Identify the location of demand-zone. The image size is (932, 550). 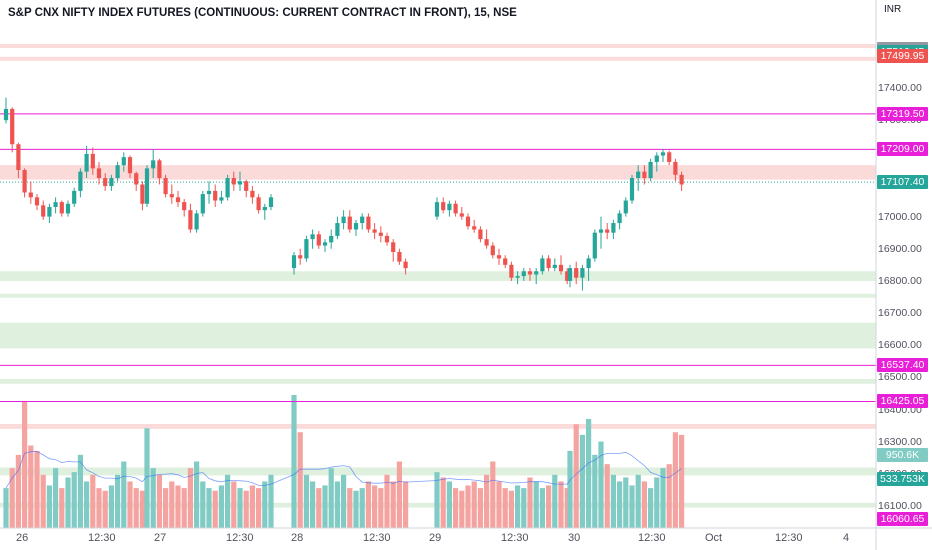
(438, 335).